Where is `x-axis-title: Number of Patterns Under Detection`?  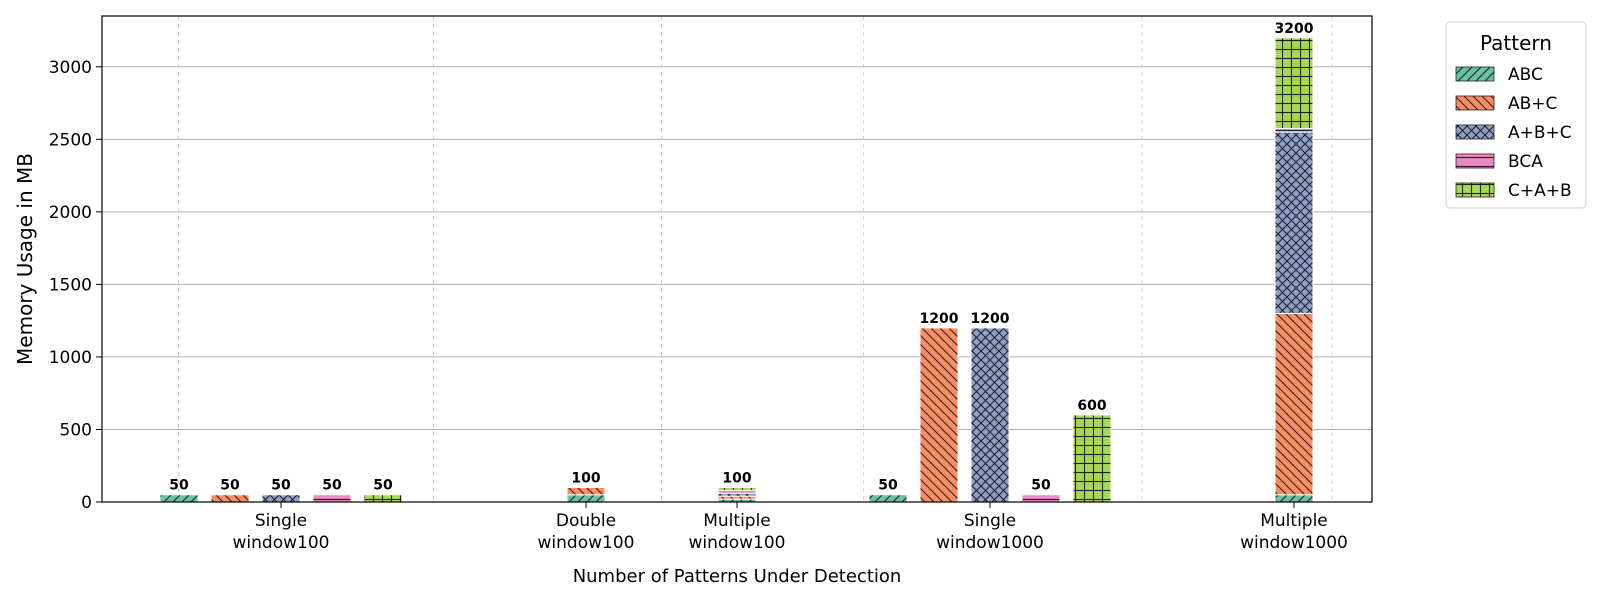 x-axis-title: Number of Patterns Under Detection is located at coordinates (737, 576).